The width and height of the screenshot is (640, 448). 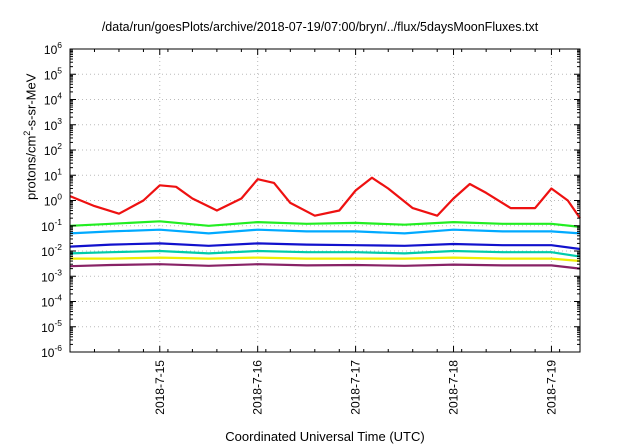 What do you see at coordinates (53, 48) in the screenshot?
I see `y-tick-label: 10⁶` at bounding box center [53, 48].